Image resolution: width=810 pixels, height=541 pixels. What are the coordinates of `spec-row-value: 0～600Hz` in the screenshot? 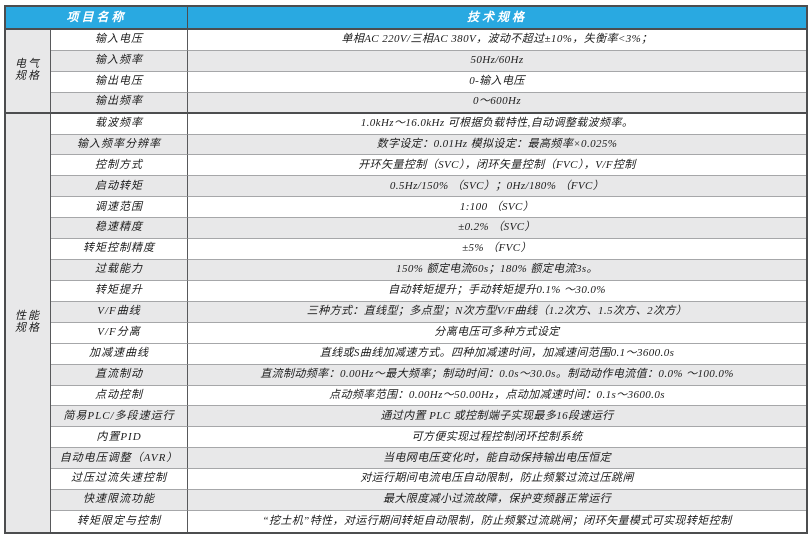 It's located at (497, 103).